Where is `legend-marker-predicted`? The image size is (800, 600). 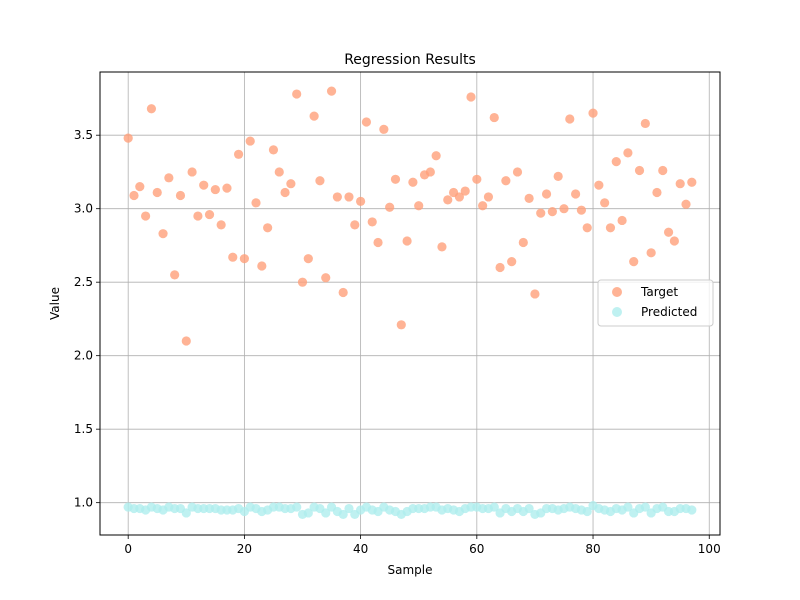
legend-marker-predicted is located at coordinates (617, 312).